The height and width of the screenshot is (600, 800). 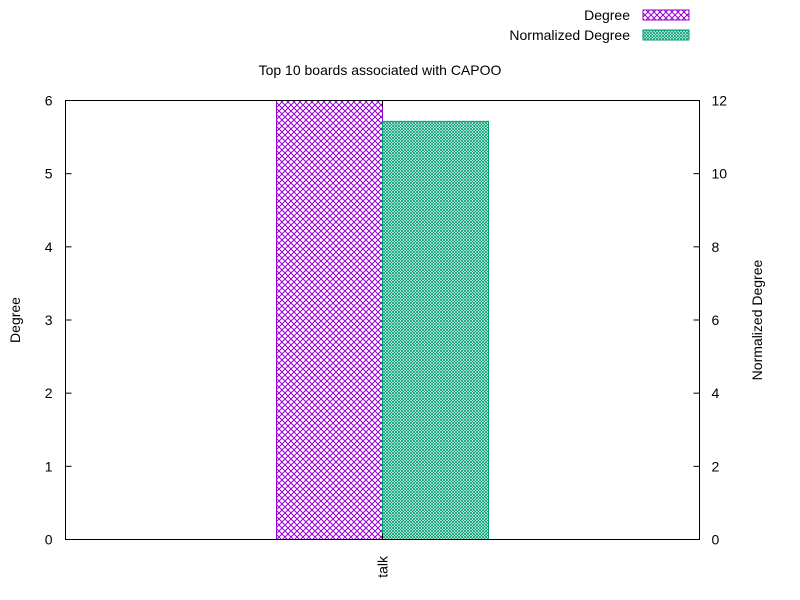 What do you see at coordinates (329, 320) in the screenshot?
I see `bar-degree` at bounding box center [329, 320].